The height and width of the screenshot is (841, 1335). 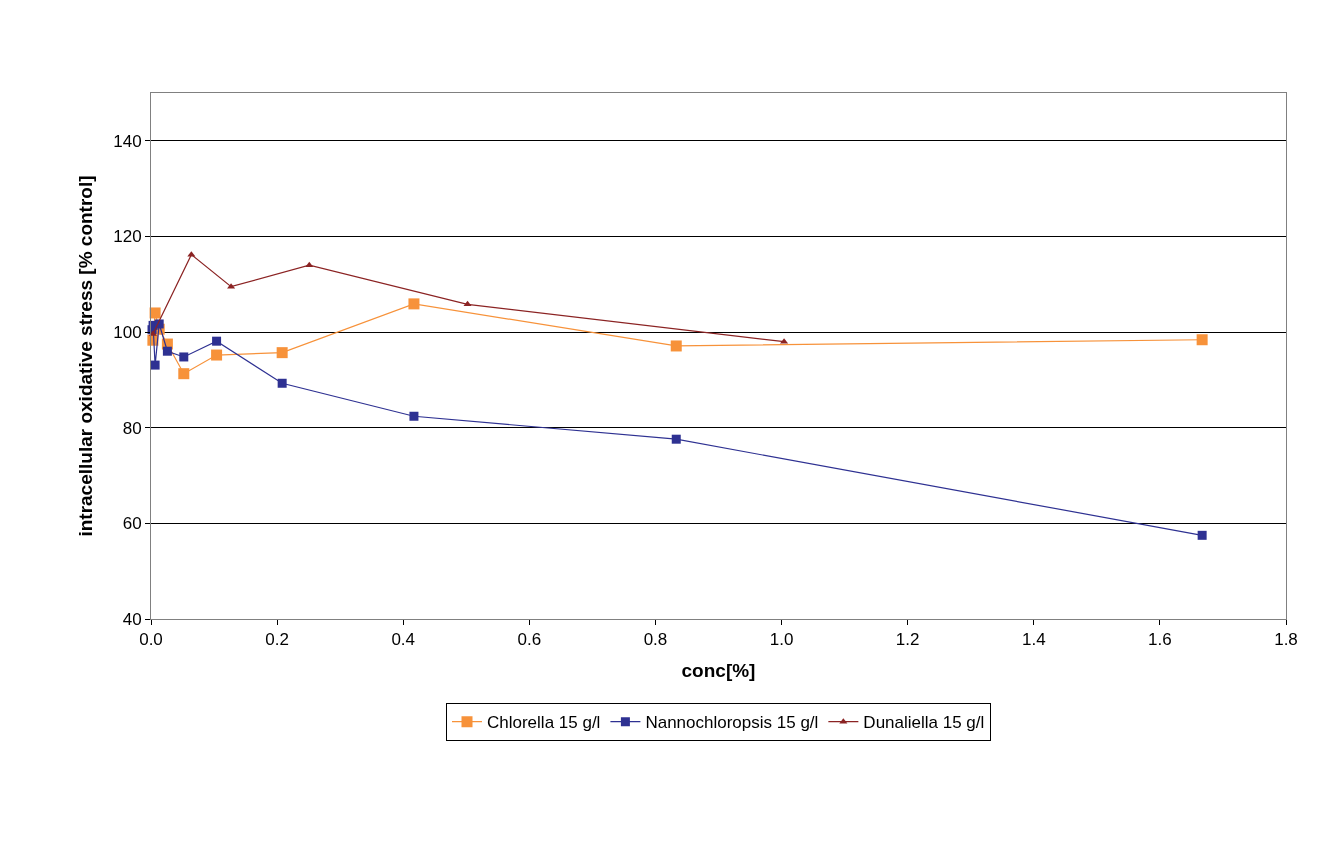 What do you see at coordinates (529, 640) in the screenshot?
I see `x-tick-label: 0.6` at bounding box center [529, 640].